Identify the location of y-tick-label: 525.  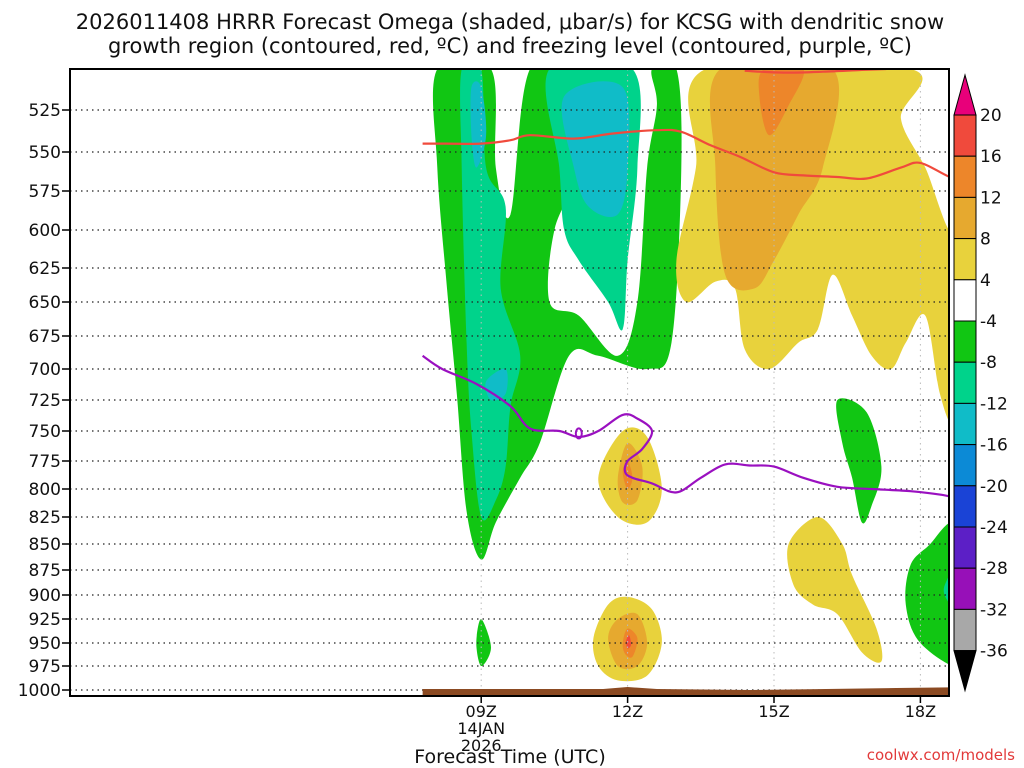
(45, 111).